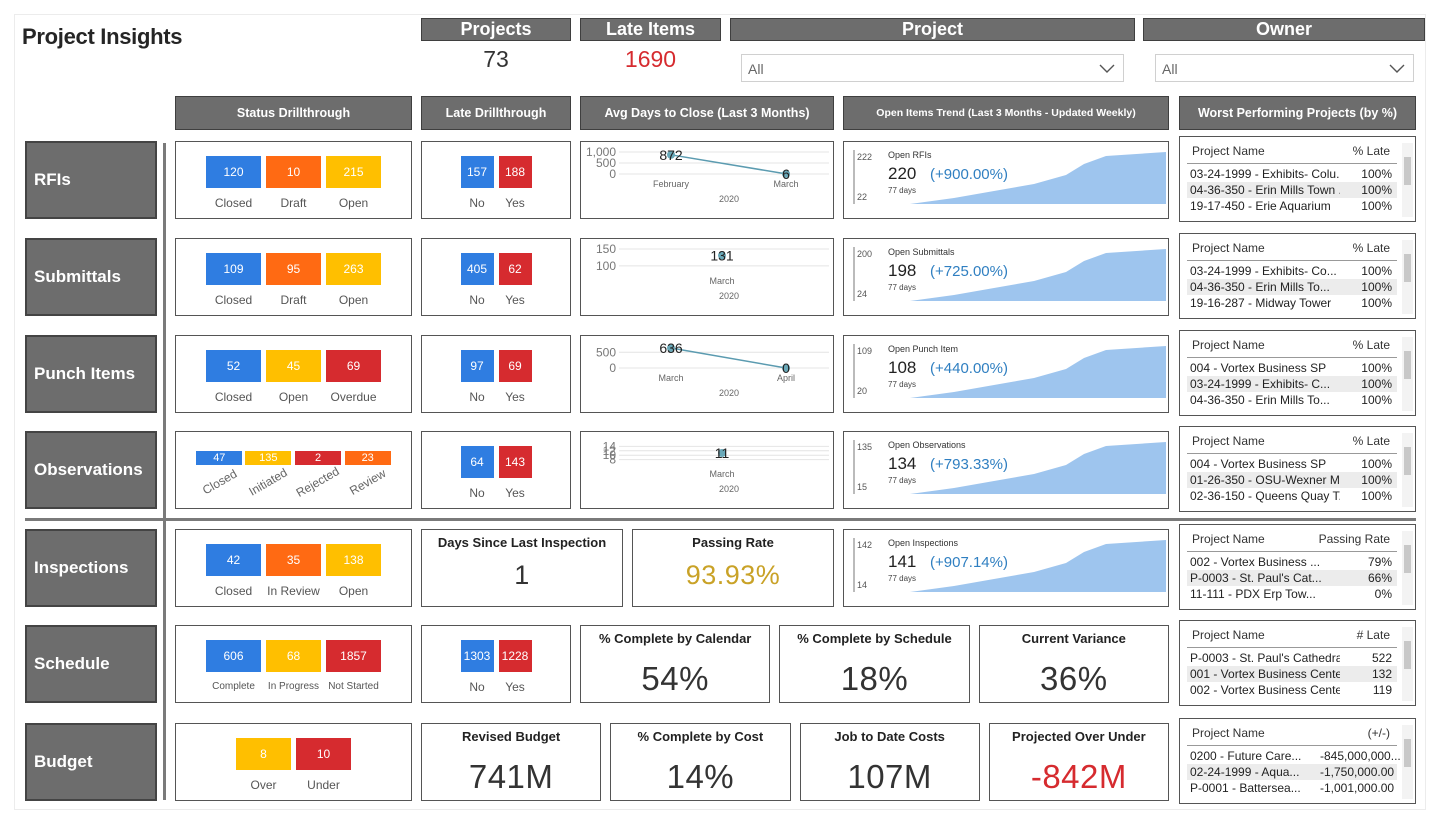 The height and width of the screenshot is (823, 1440). What do you see at coordinates (293, 183) in the screenshot?
I see `tile-column: 10 Draft` at bounding box center [293, 183].